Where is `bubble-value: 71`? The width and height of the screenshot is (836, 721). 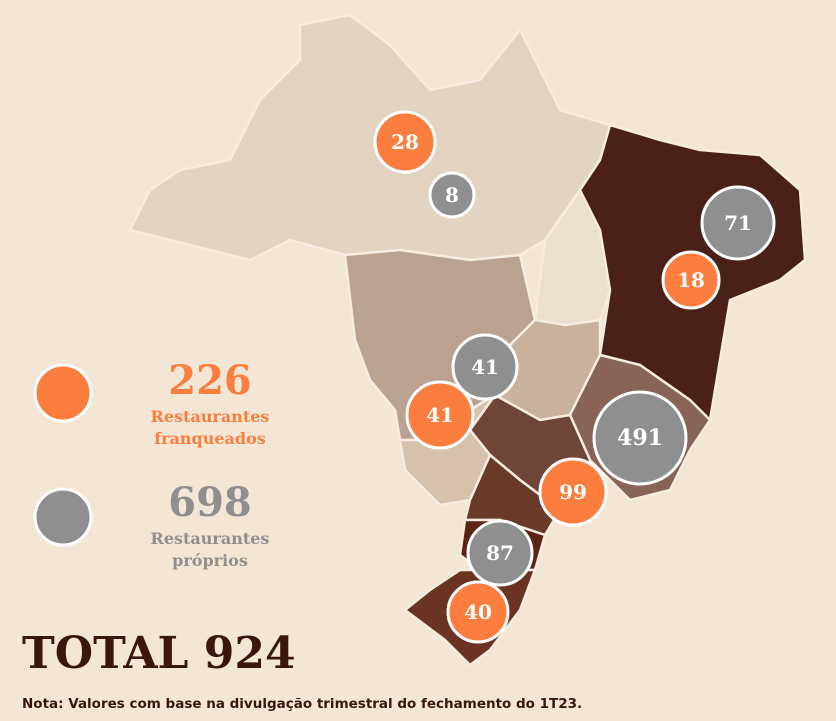 bubble-value: 71 is located at coordinates (738, 223).